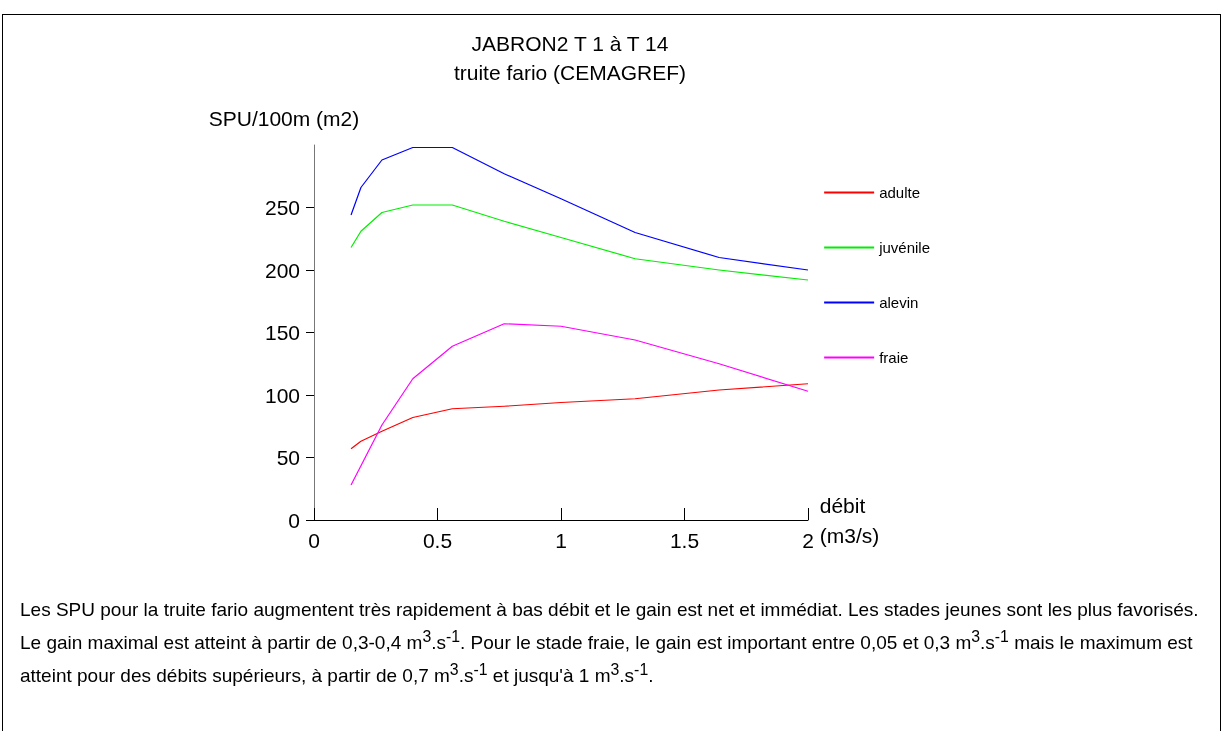  I want to click on legend-label: fraie, so click(894, 357).